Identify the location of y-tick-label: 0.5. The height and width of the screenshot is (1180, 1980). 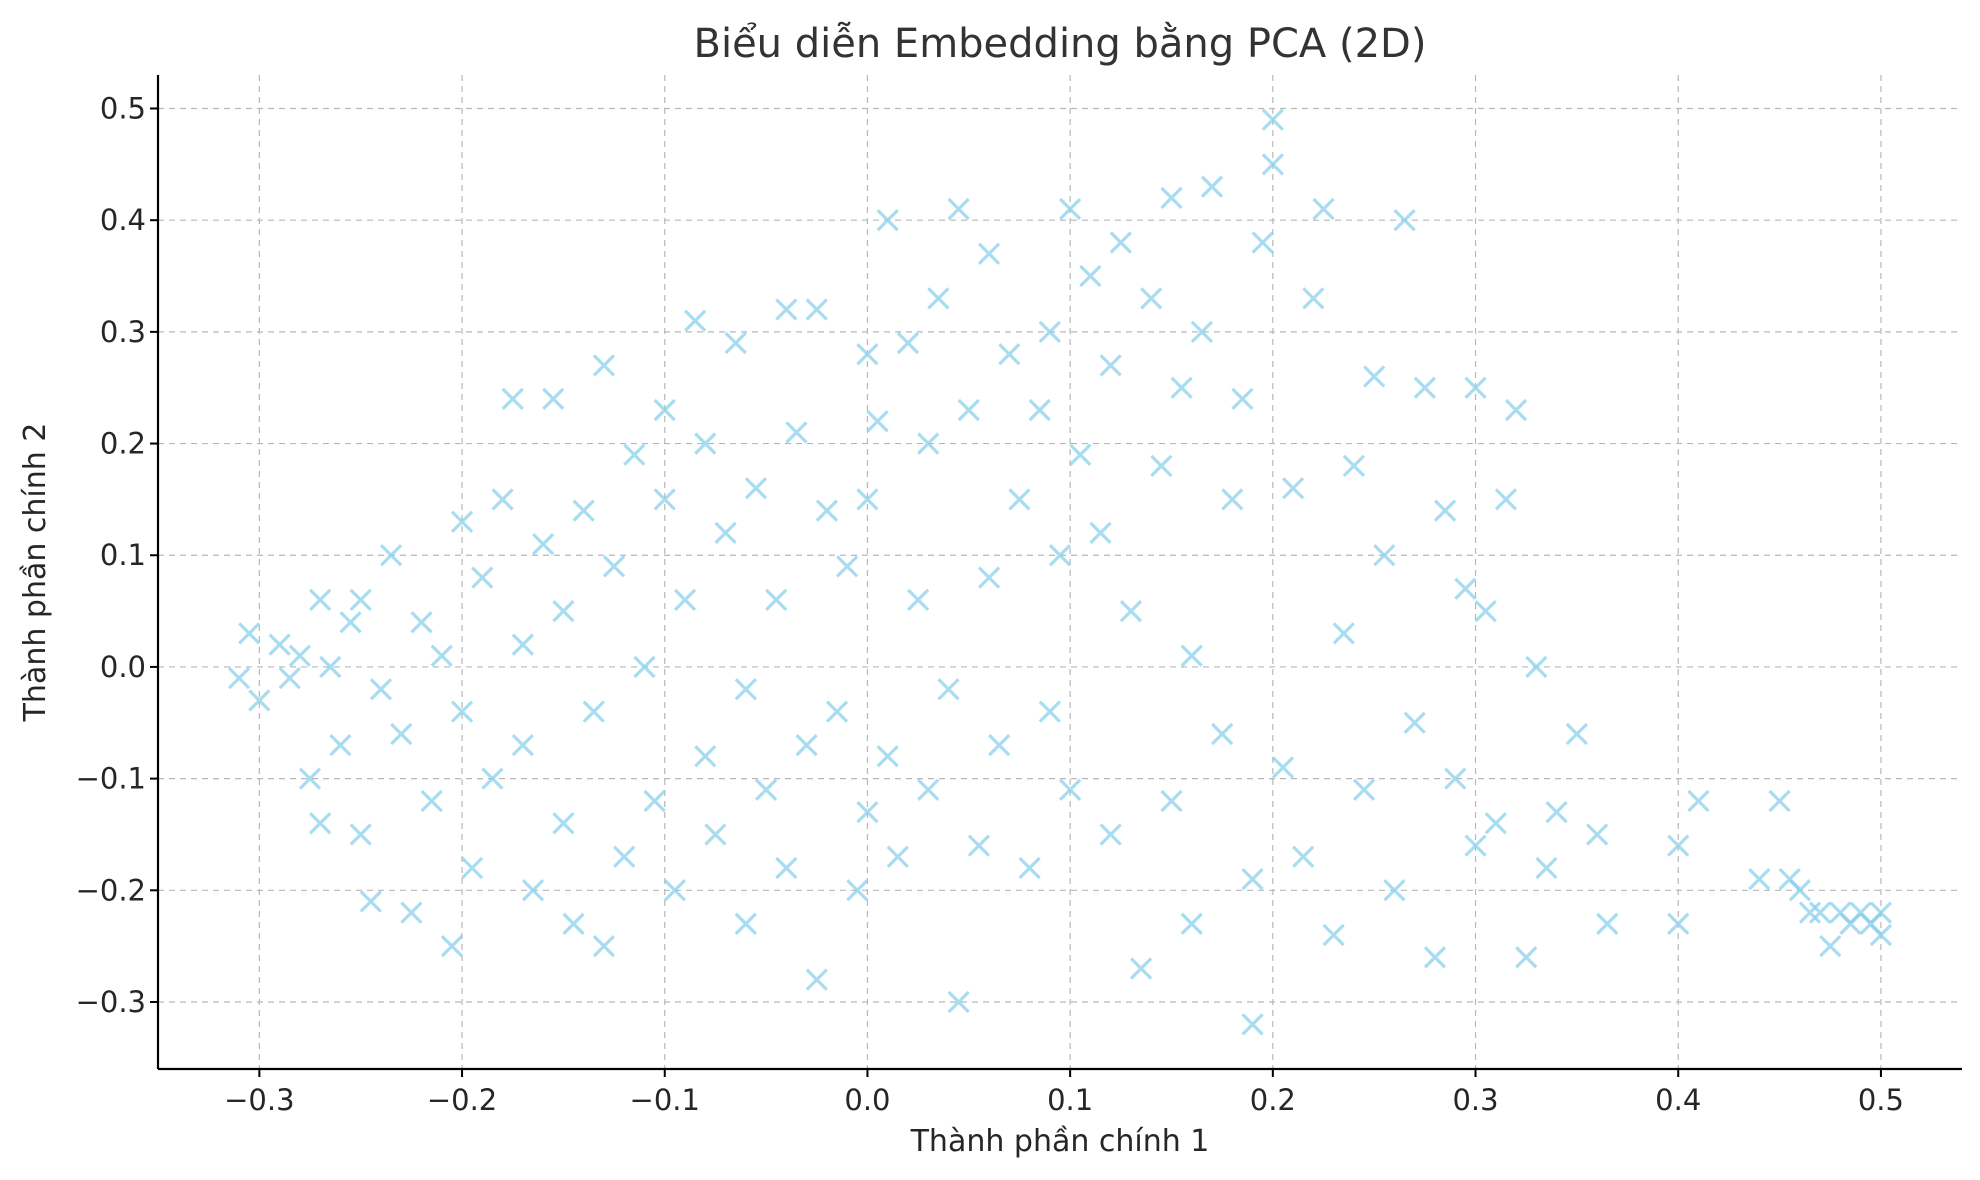
(123, 109).